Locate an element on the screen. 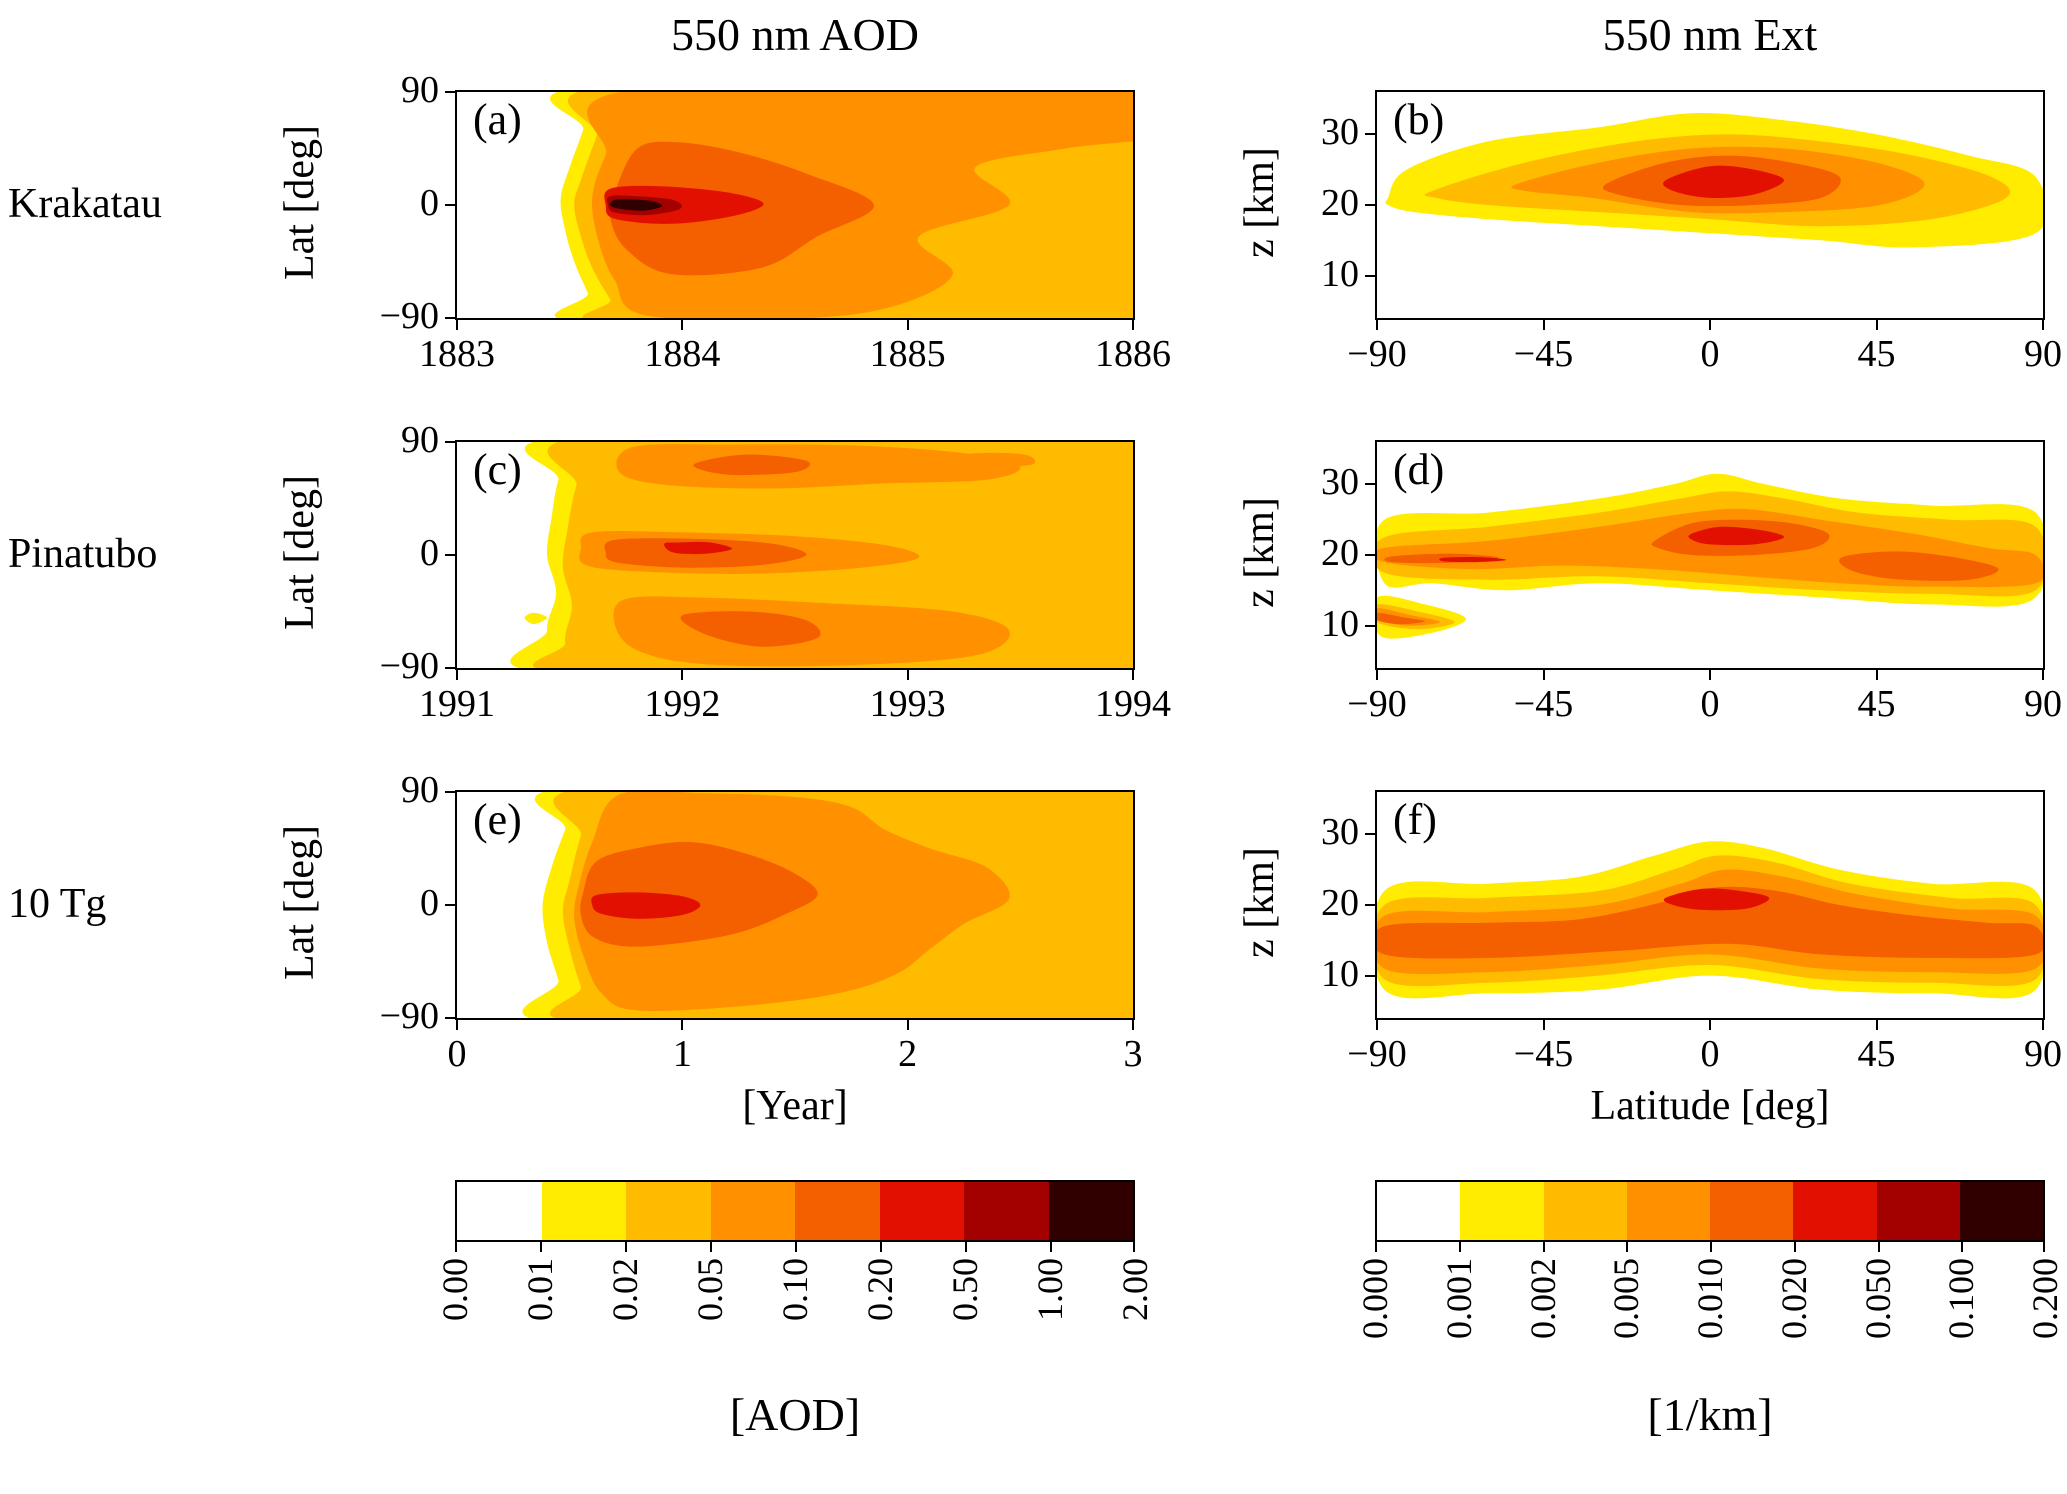  panel-letter-a: (a) is located at coordinates (497, 119).